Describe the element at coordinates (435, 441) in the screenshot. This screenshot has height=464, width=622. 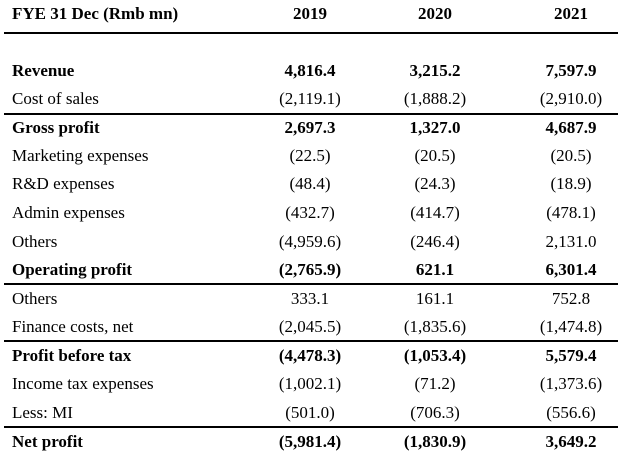
I see `row-value-2020: (1,830.9)` at that location.